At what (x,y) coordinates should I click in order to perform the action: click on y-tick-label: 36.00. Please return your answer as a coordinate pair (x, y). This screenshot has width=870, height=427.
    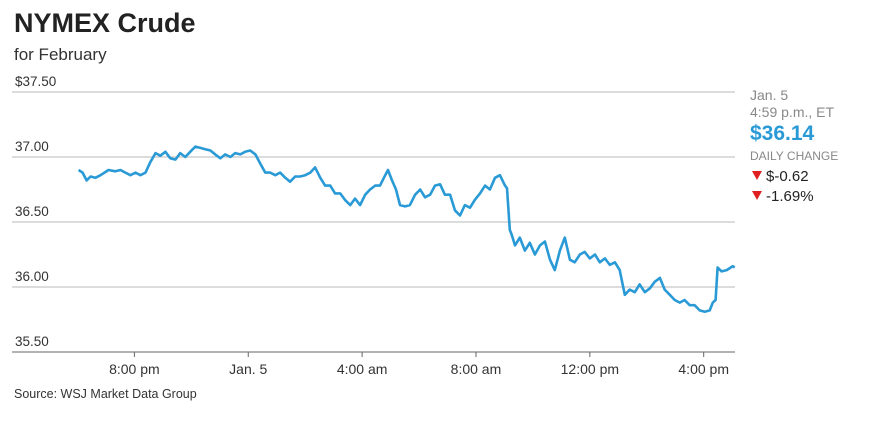
    Looking at the image, I should click on (32, 276).